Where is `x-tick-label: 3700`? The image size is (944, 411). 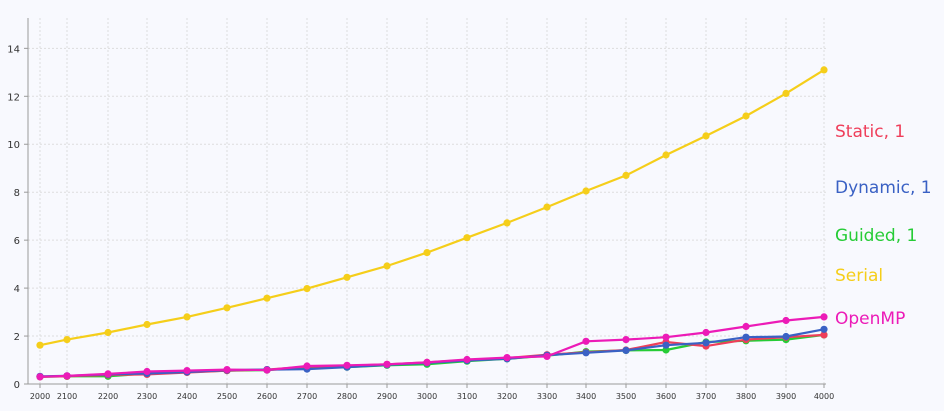
x-tick-label: 3700 is located at coordinates (706, 396).